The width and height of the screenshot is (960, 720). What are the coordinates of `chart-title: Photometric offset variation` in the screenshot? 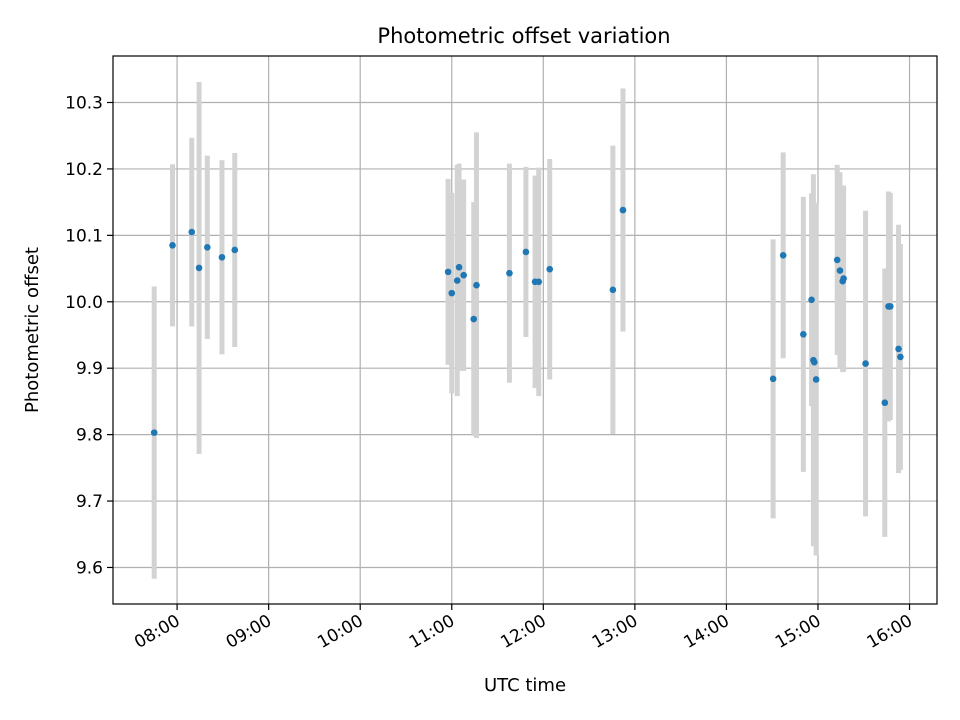 It's located at (523, 36).